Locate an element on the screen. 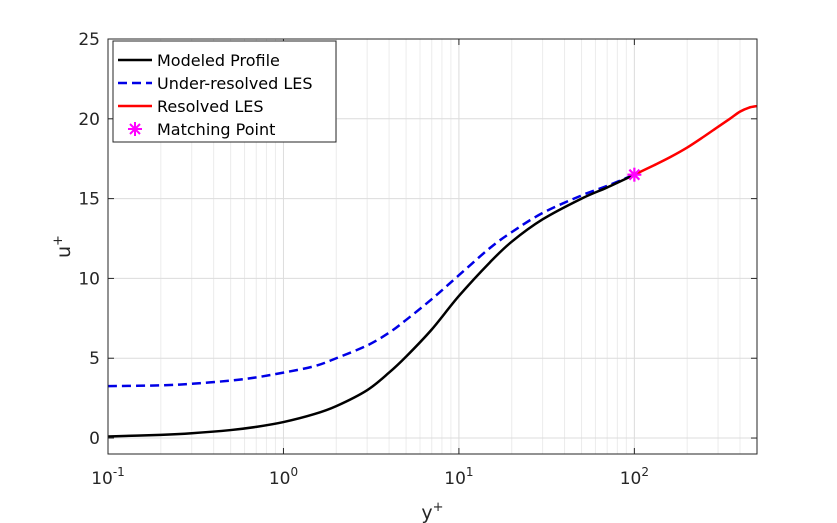 The width and height of the screenshot is (837, 523). matching-point-marker is located at coordinates (634, 174).